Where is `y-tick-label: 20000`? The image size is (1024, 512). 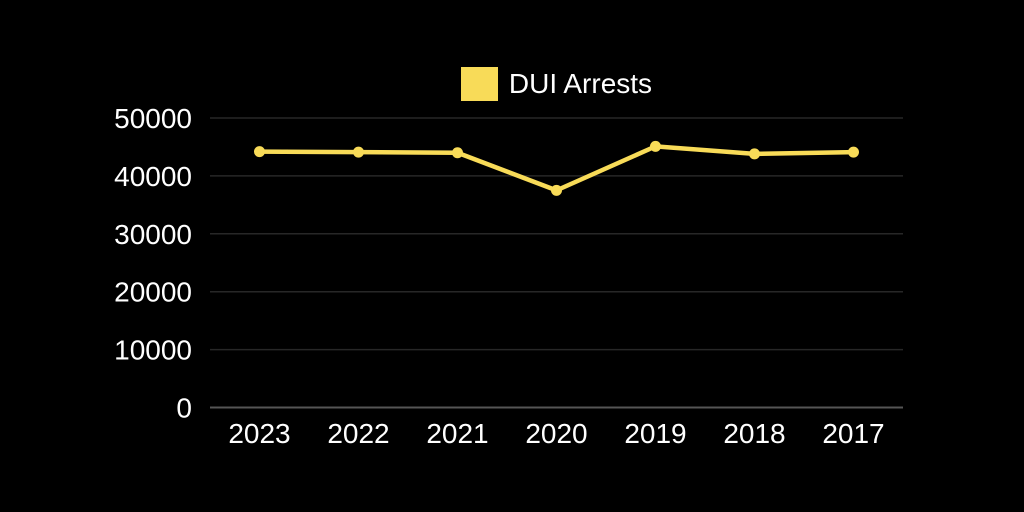 y-tick-label: 20000 is located at coordinates (153, 292).